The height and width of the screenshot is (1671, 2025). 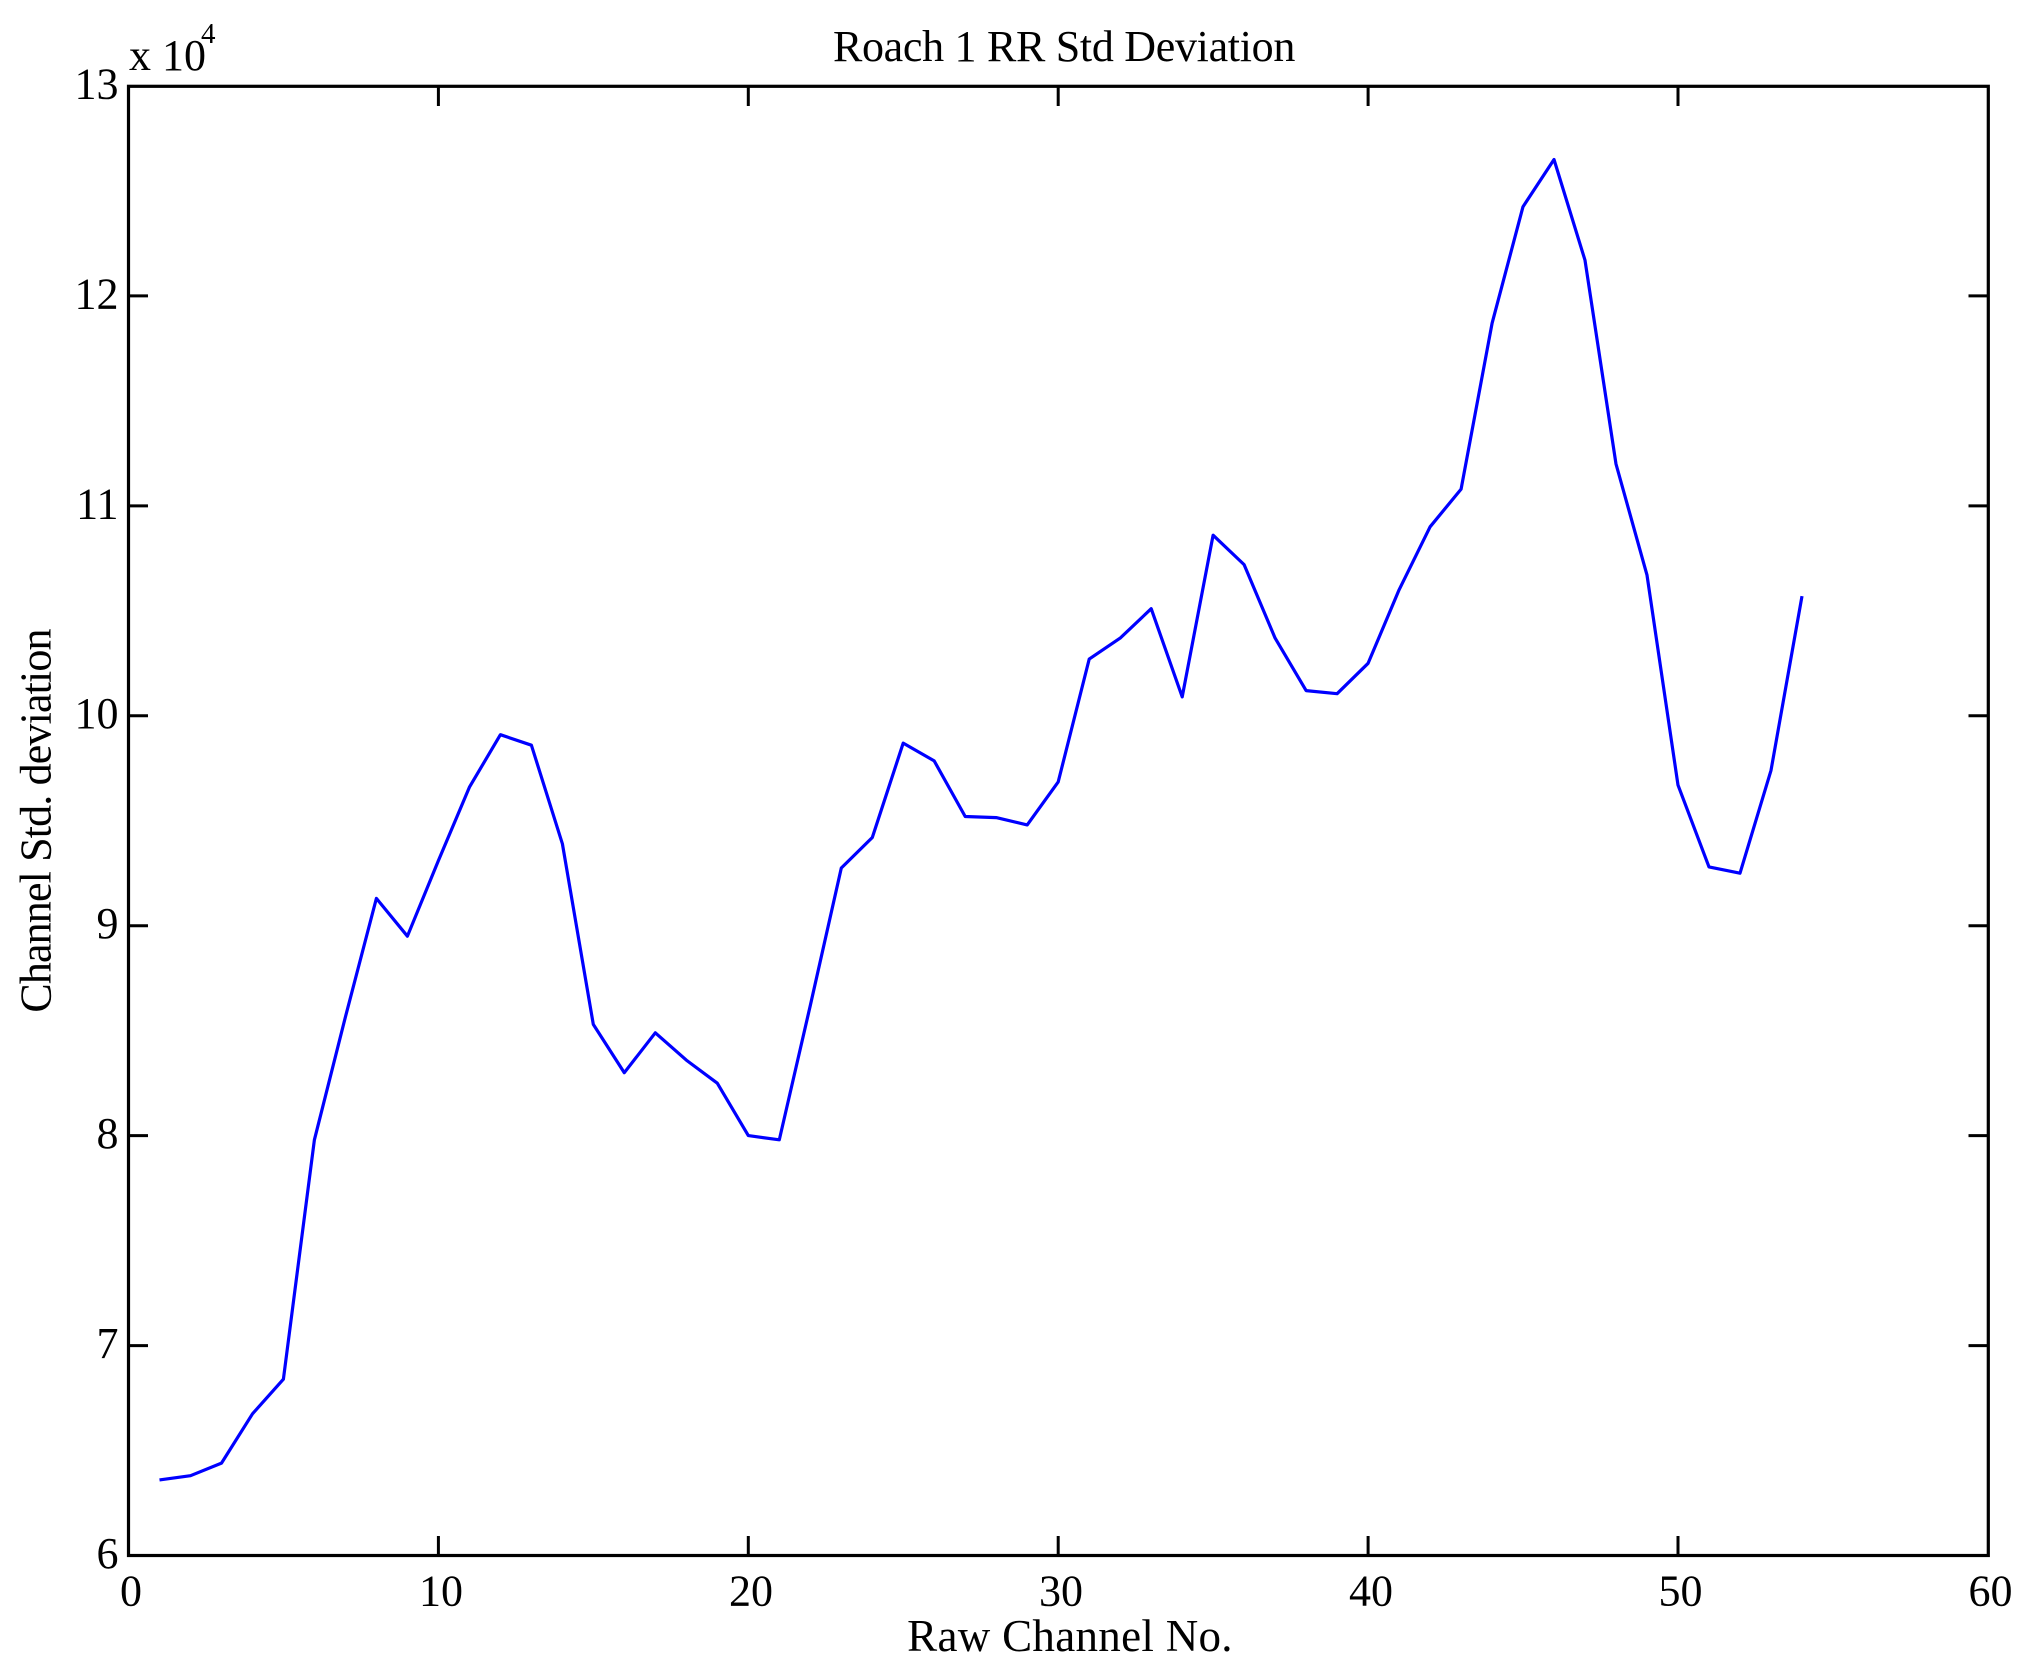 What do you see at coordinates (1064, 46) in the screenshot?
I see `svg-text: Roach 1 RR Std Deviation` at bounding box center [1064, 46].